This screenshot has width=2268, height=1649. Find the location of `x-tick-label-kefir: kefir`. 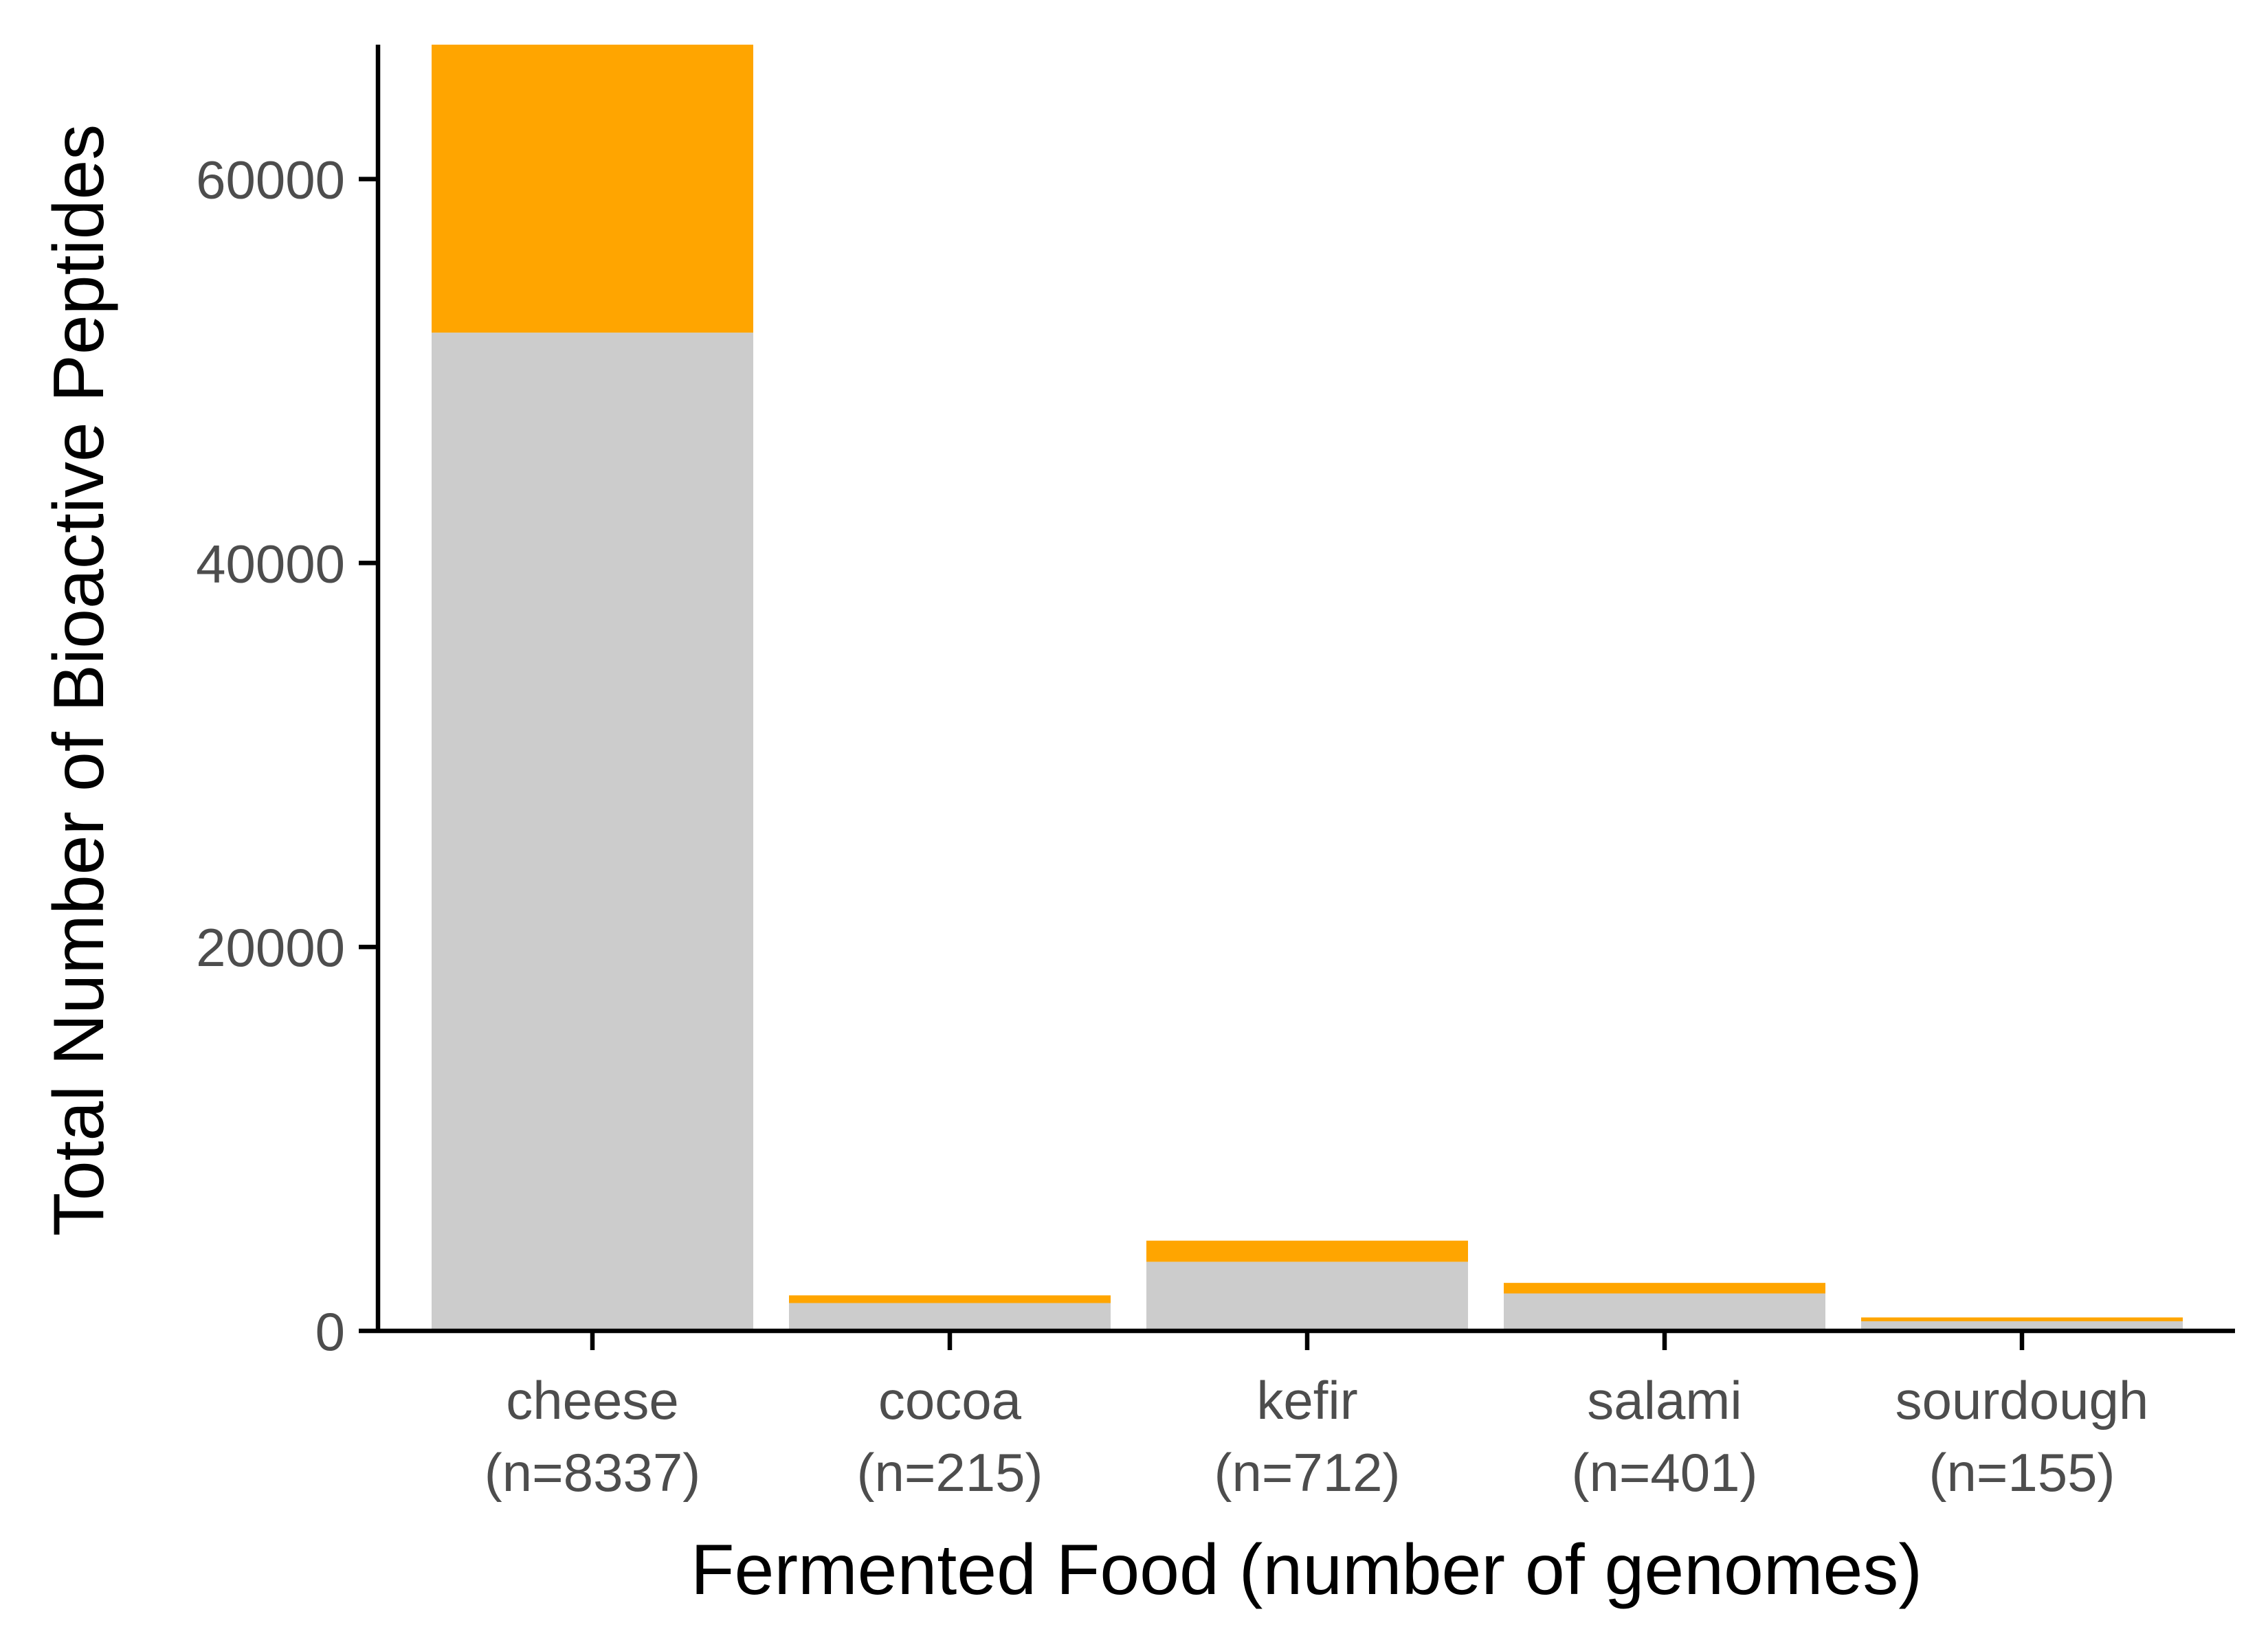

x-tick-label-kefir: kefir is located at coordinates (1306, 1400).